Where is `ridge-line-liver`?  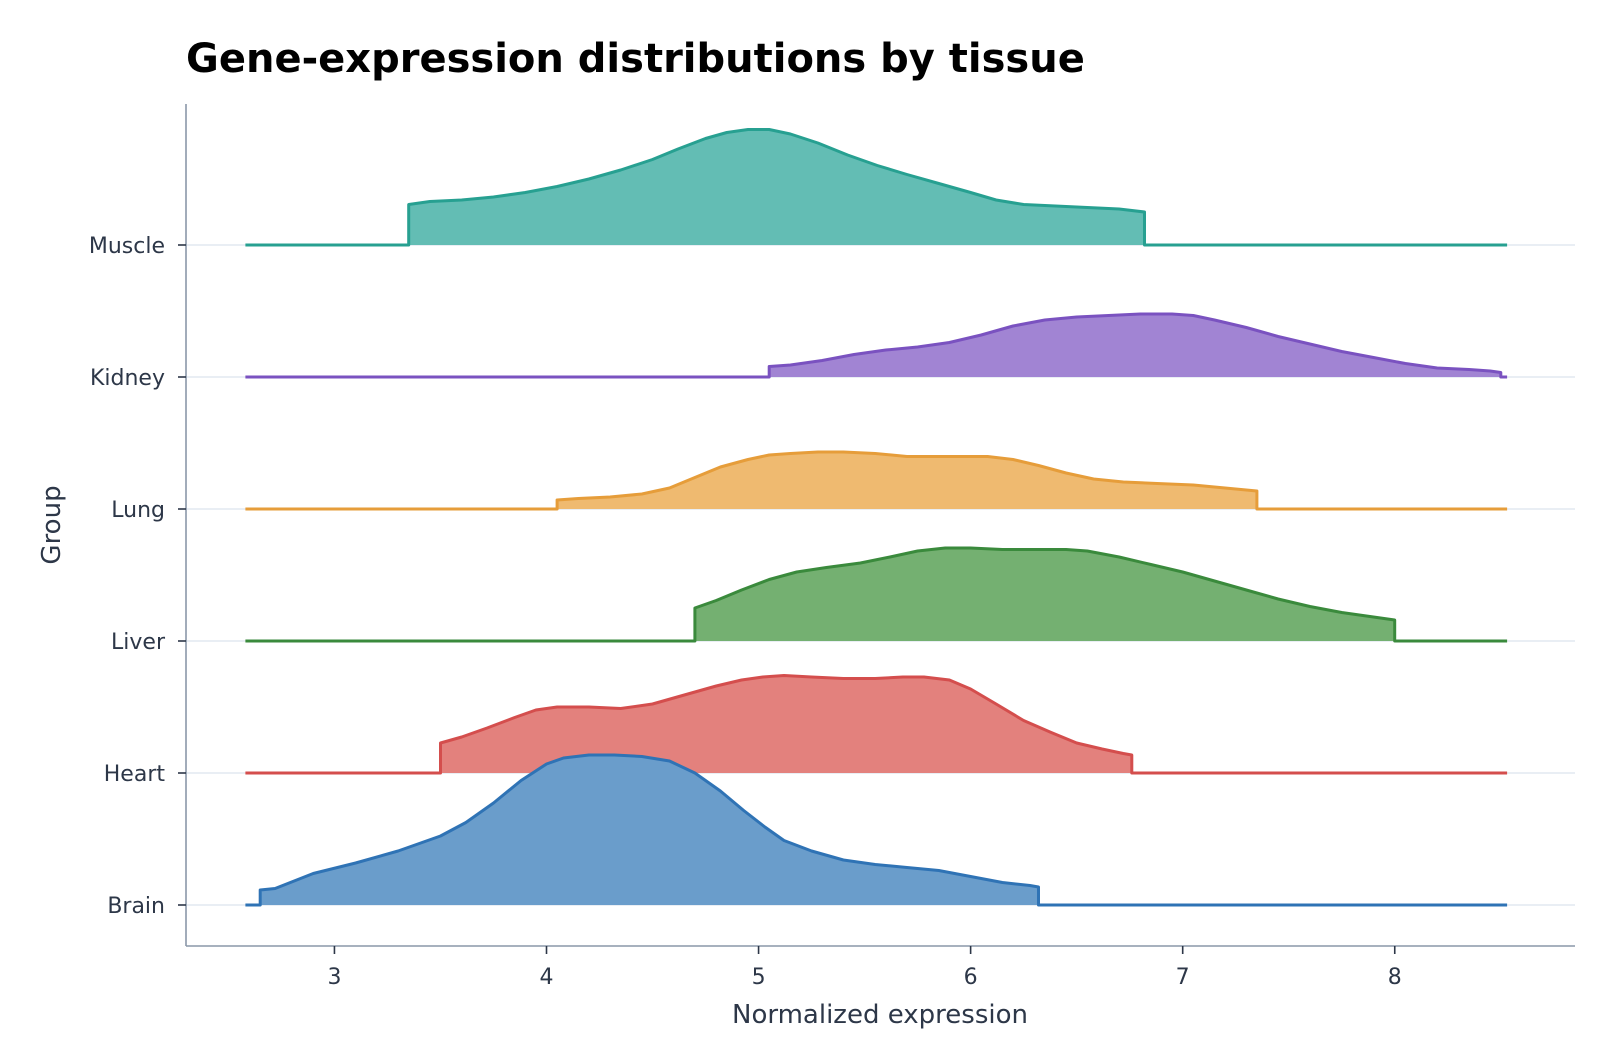
ridge-line-liver is located at coordinates (876, 594).